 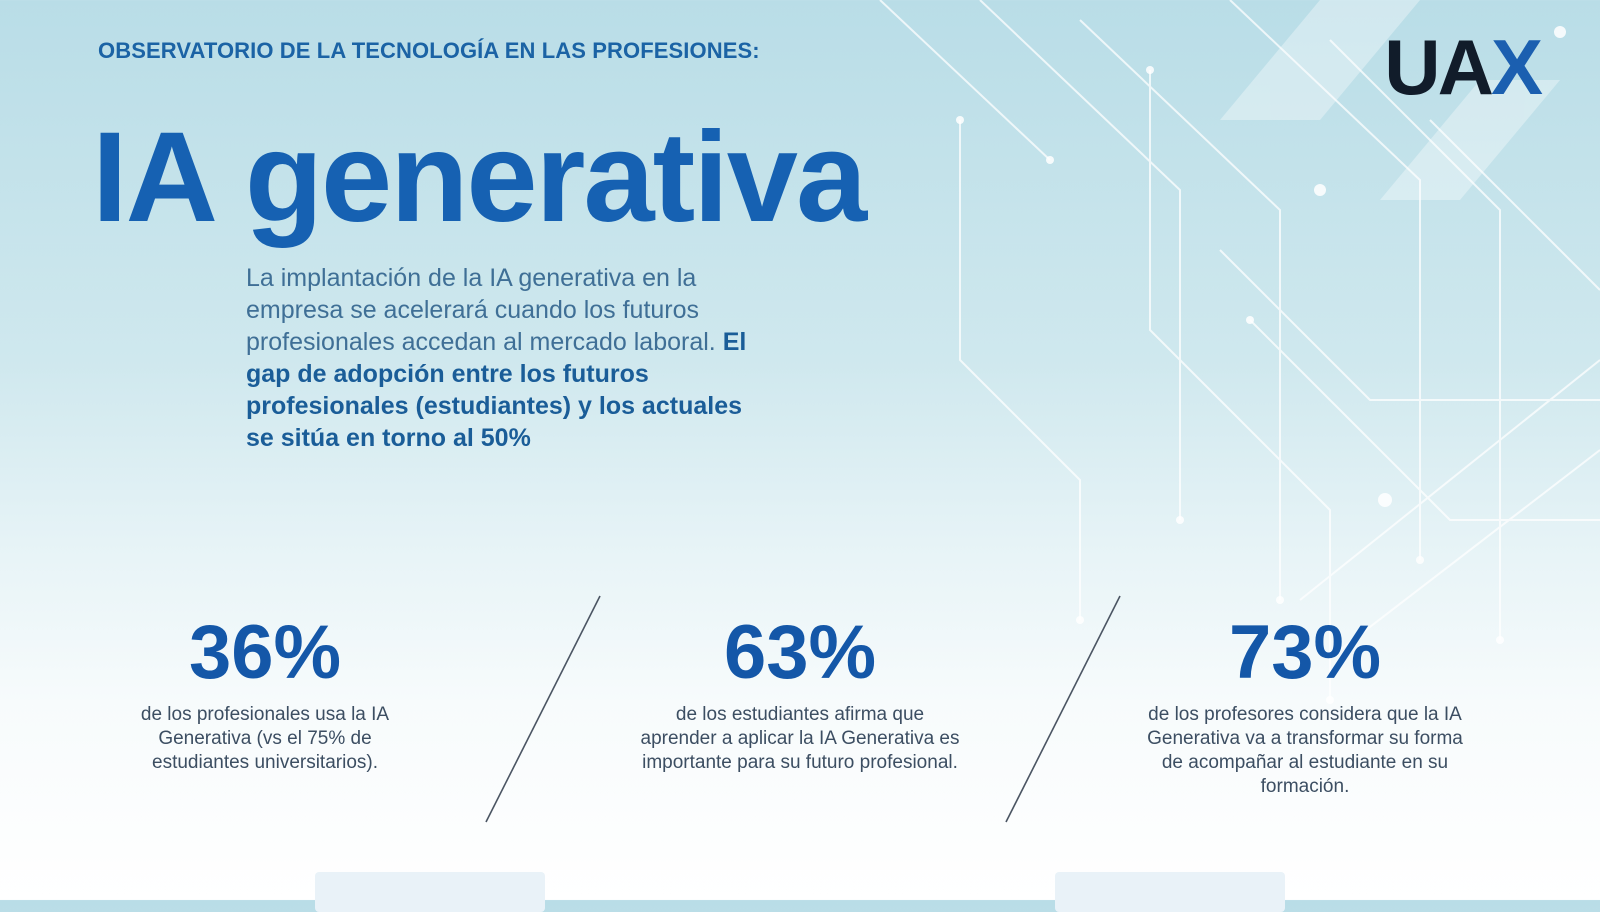 I want to click on page-title: IA generativa, so click(x=479, y=177).